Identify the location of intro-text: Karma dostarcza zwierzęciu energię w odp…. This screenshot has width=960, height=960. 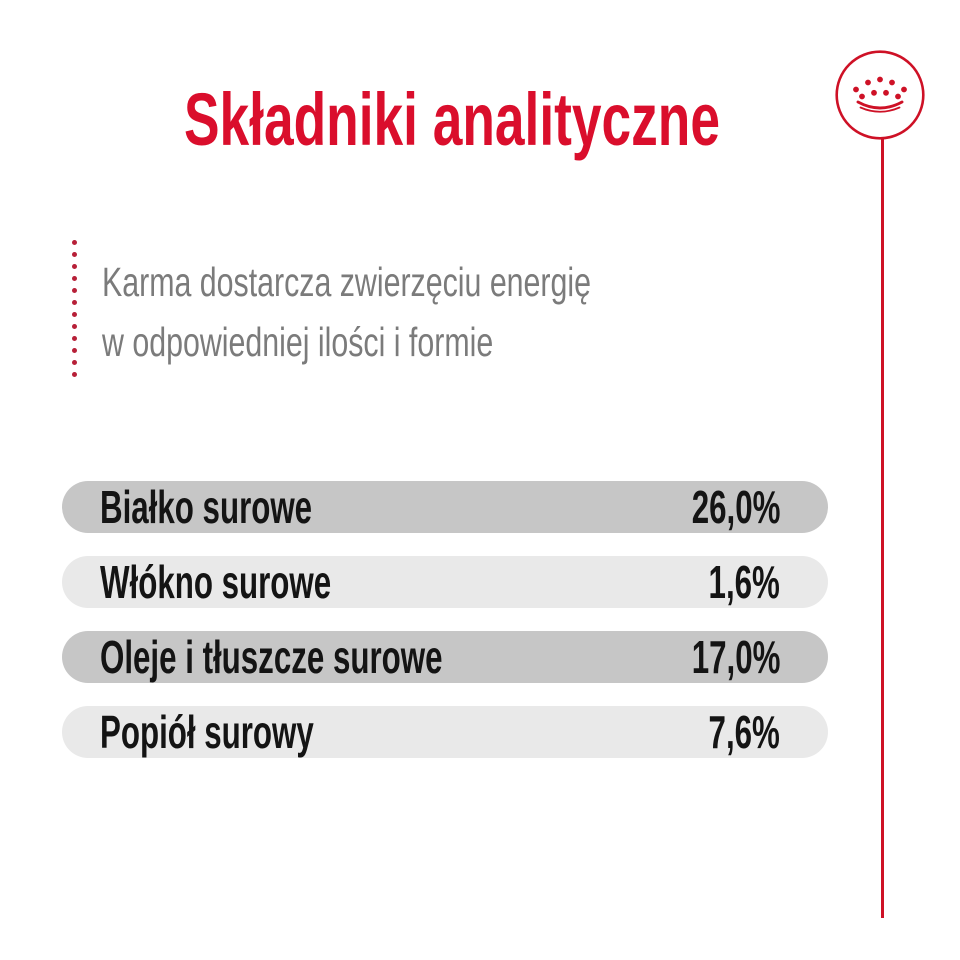
(432, 312).